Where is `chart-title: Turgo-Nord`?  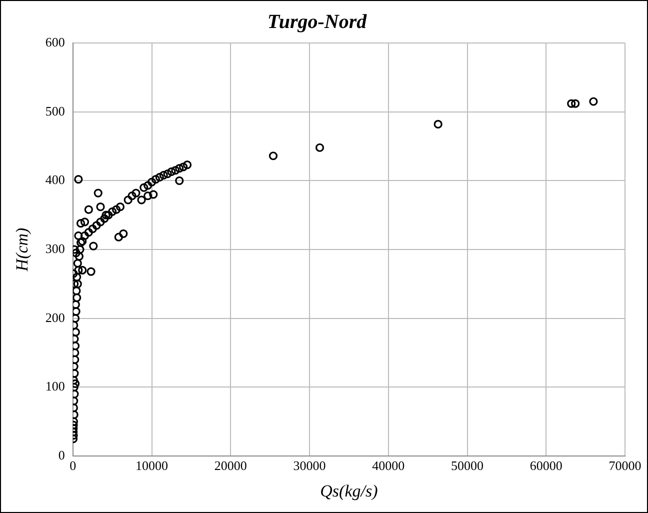
chart-title: Turgo-Nord is located at coordinates (317, 22).